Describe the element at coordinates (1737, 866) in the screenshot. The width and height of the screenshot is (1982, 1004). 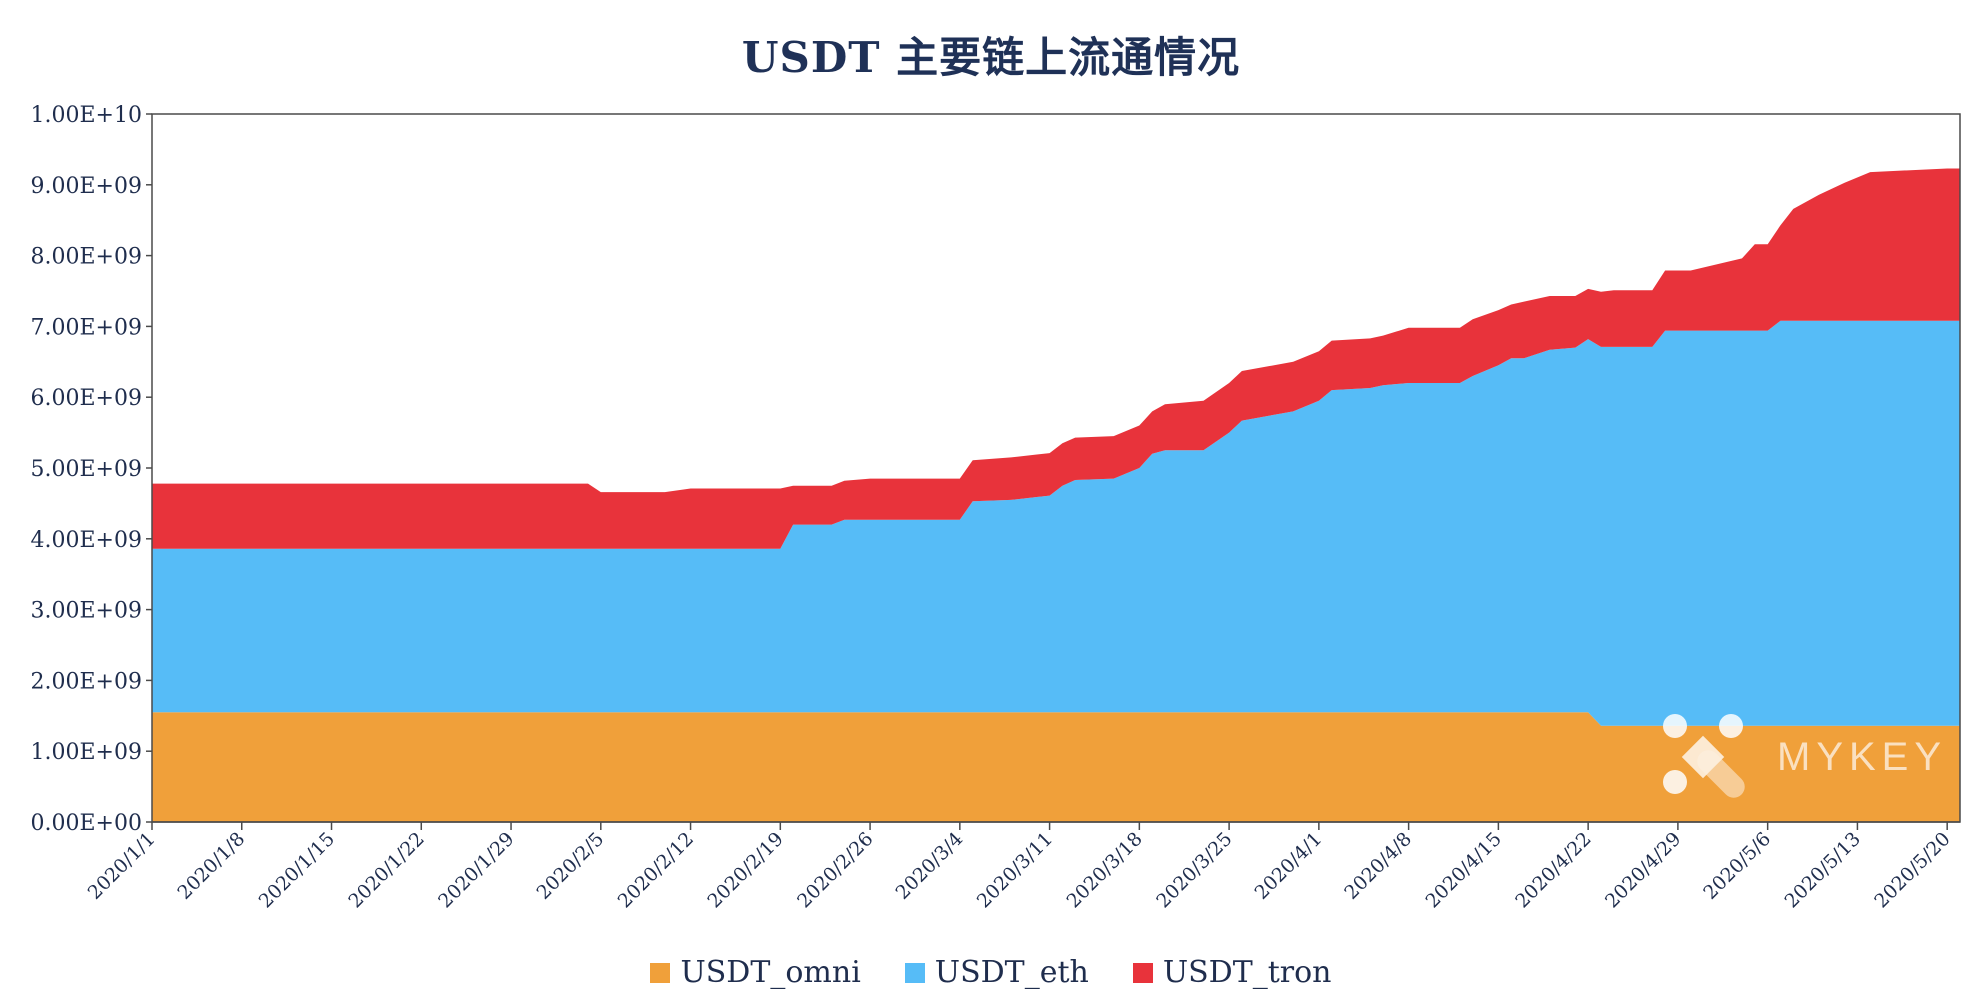
I see `x-tick-label: 2020/5/6` at that location.